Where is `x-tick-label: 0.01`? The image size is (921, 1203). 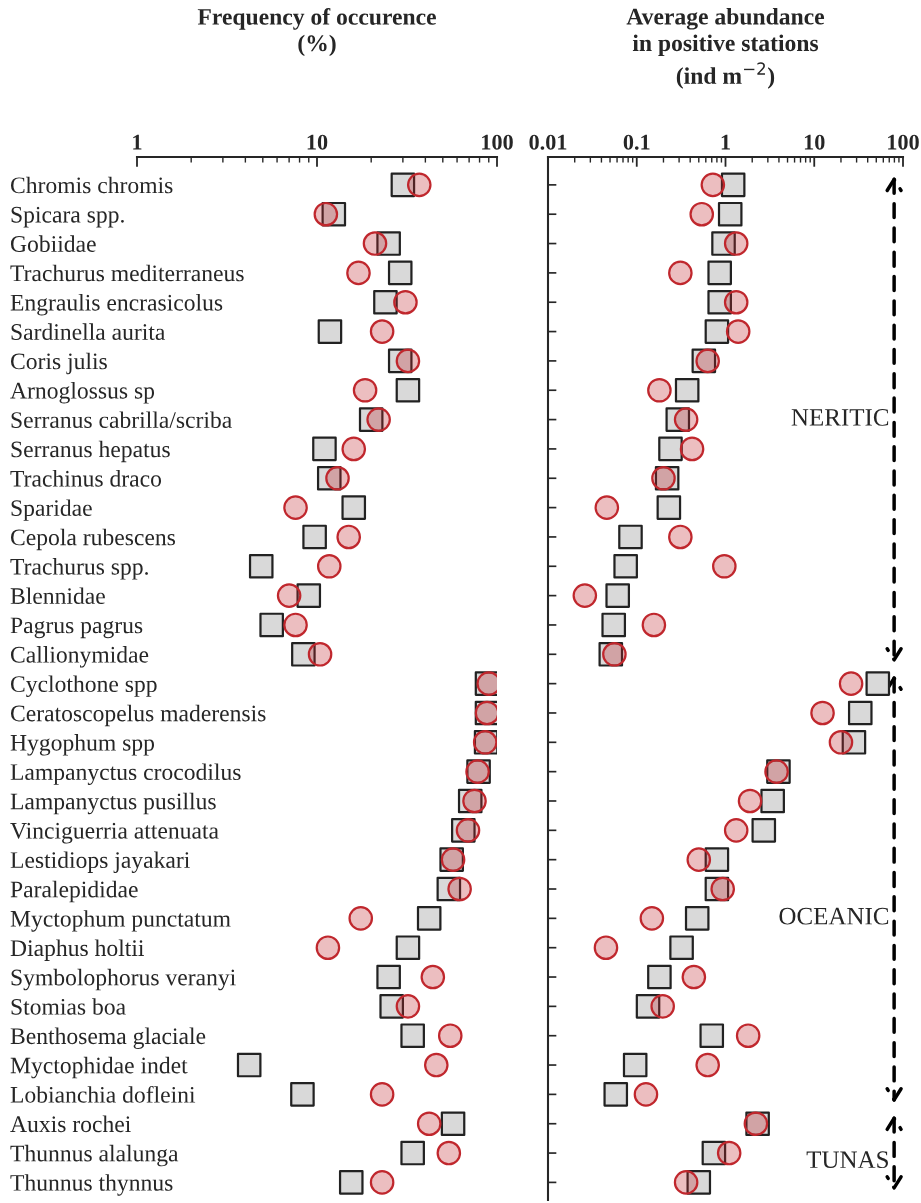 x-tick-label: 0.01 is located at coordinates (548, 142).